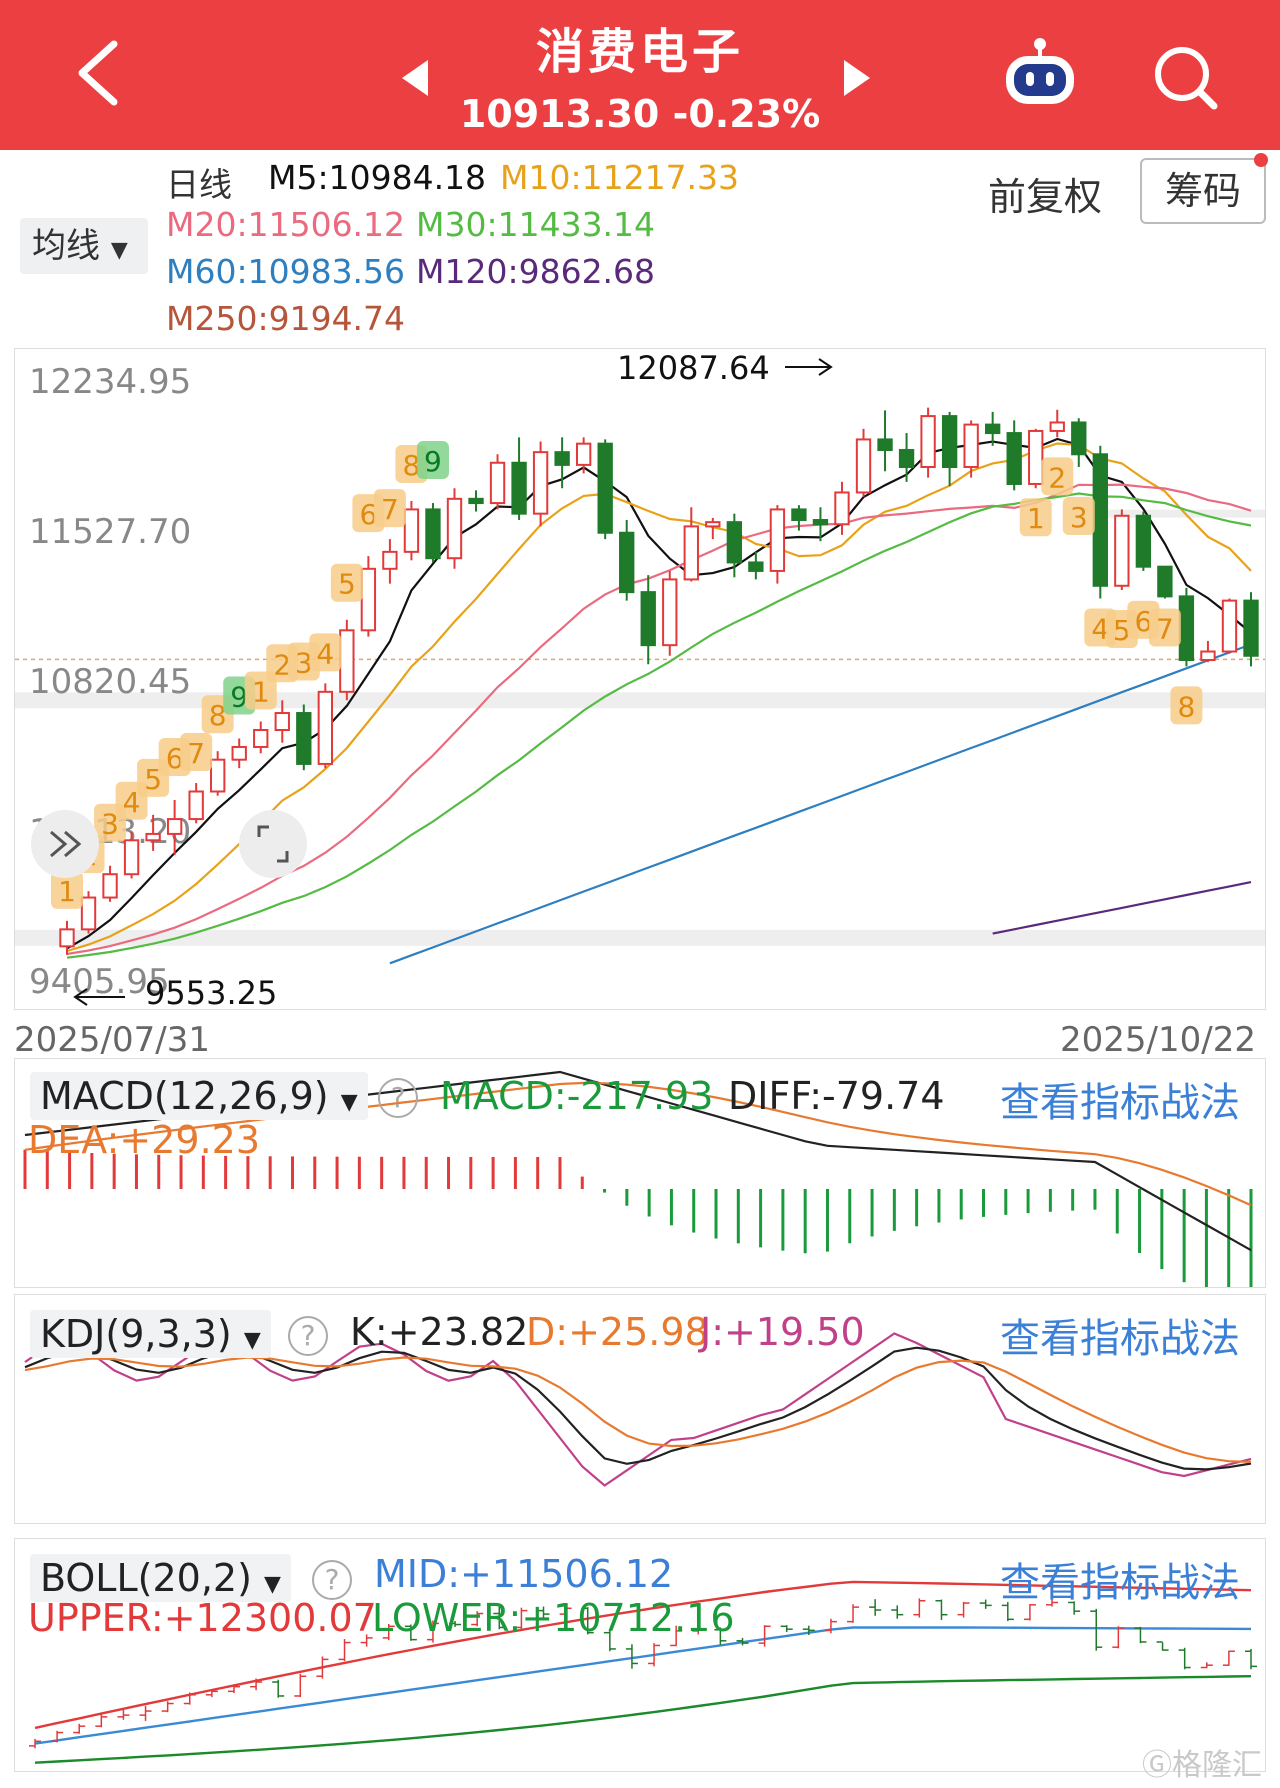  I want to click on page-title: 消费电子, so click(639, 52).